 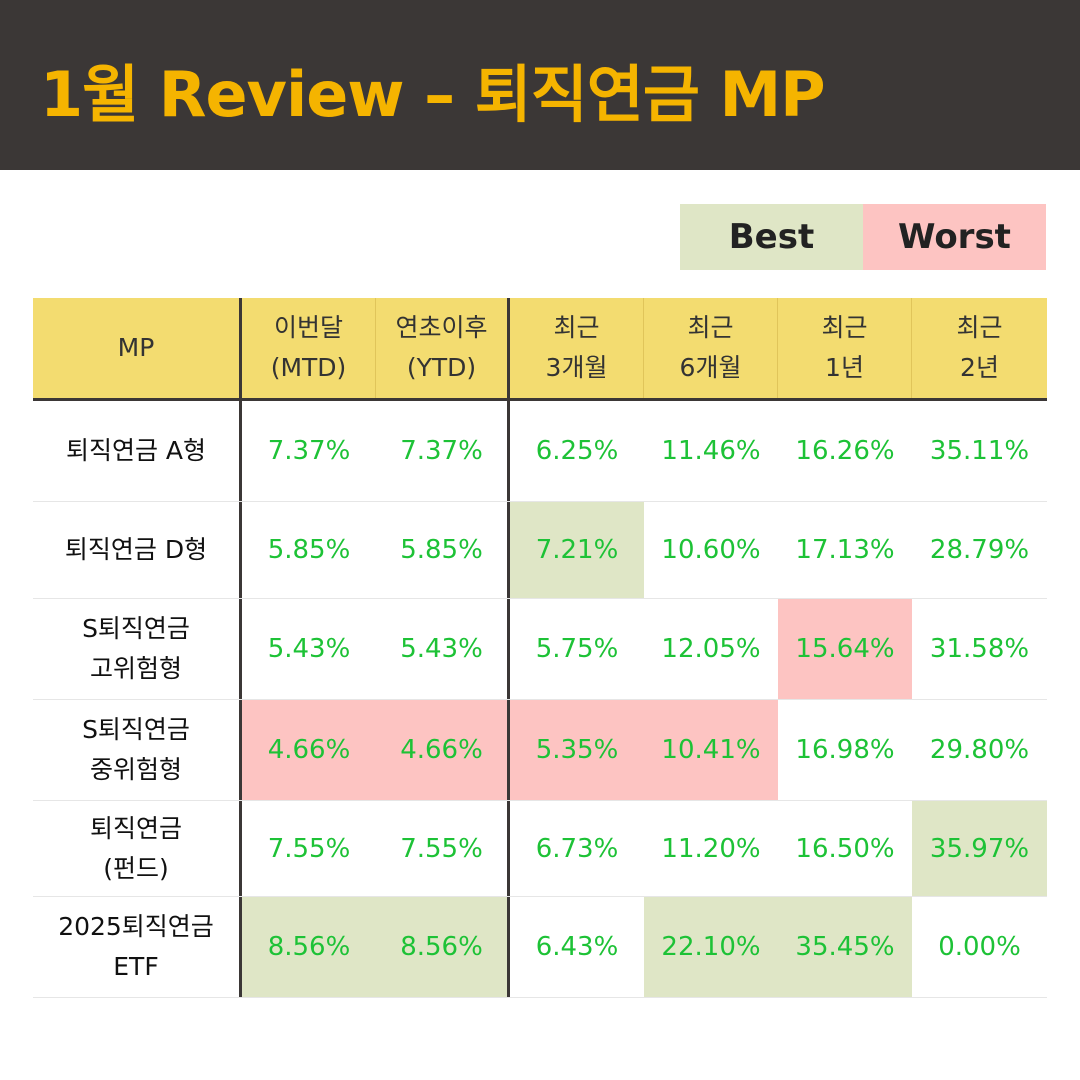 What do you see at coordinates (710, 367) in the screenshot?
I see `header-sublabel: 6개월` at bounding box center [710, 367].